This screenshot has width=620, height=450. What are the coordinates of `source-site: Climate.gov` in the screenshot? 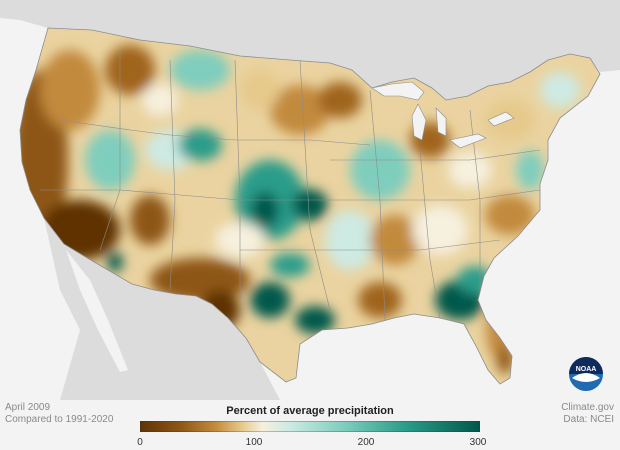 It's located at (587, 407).